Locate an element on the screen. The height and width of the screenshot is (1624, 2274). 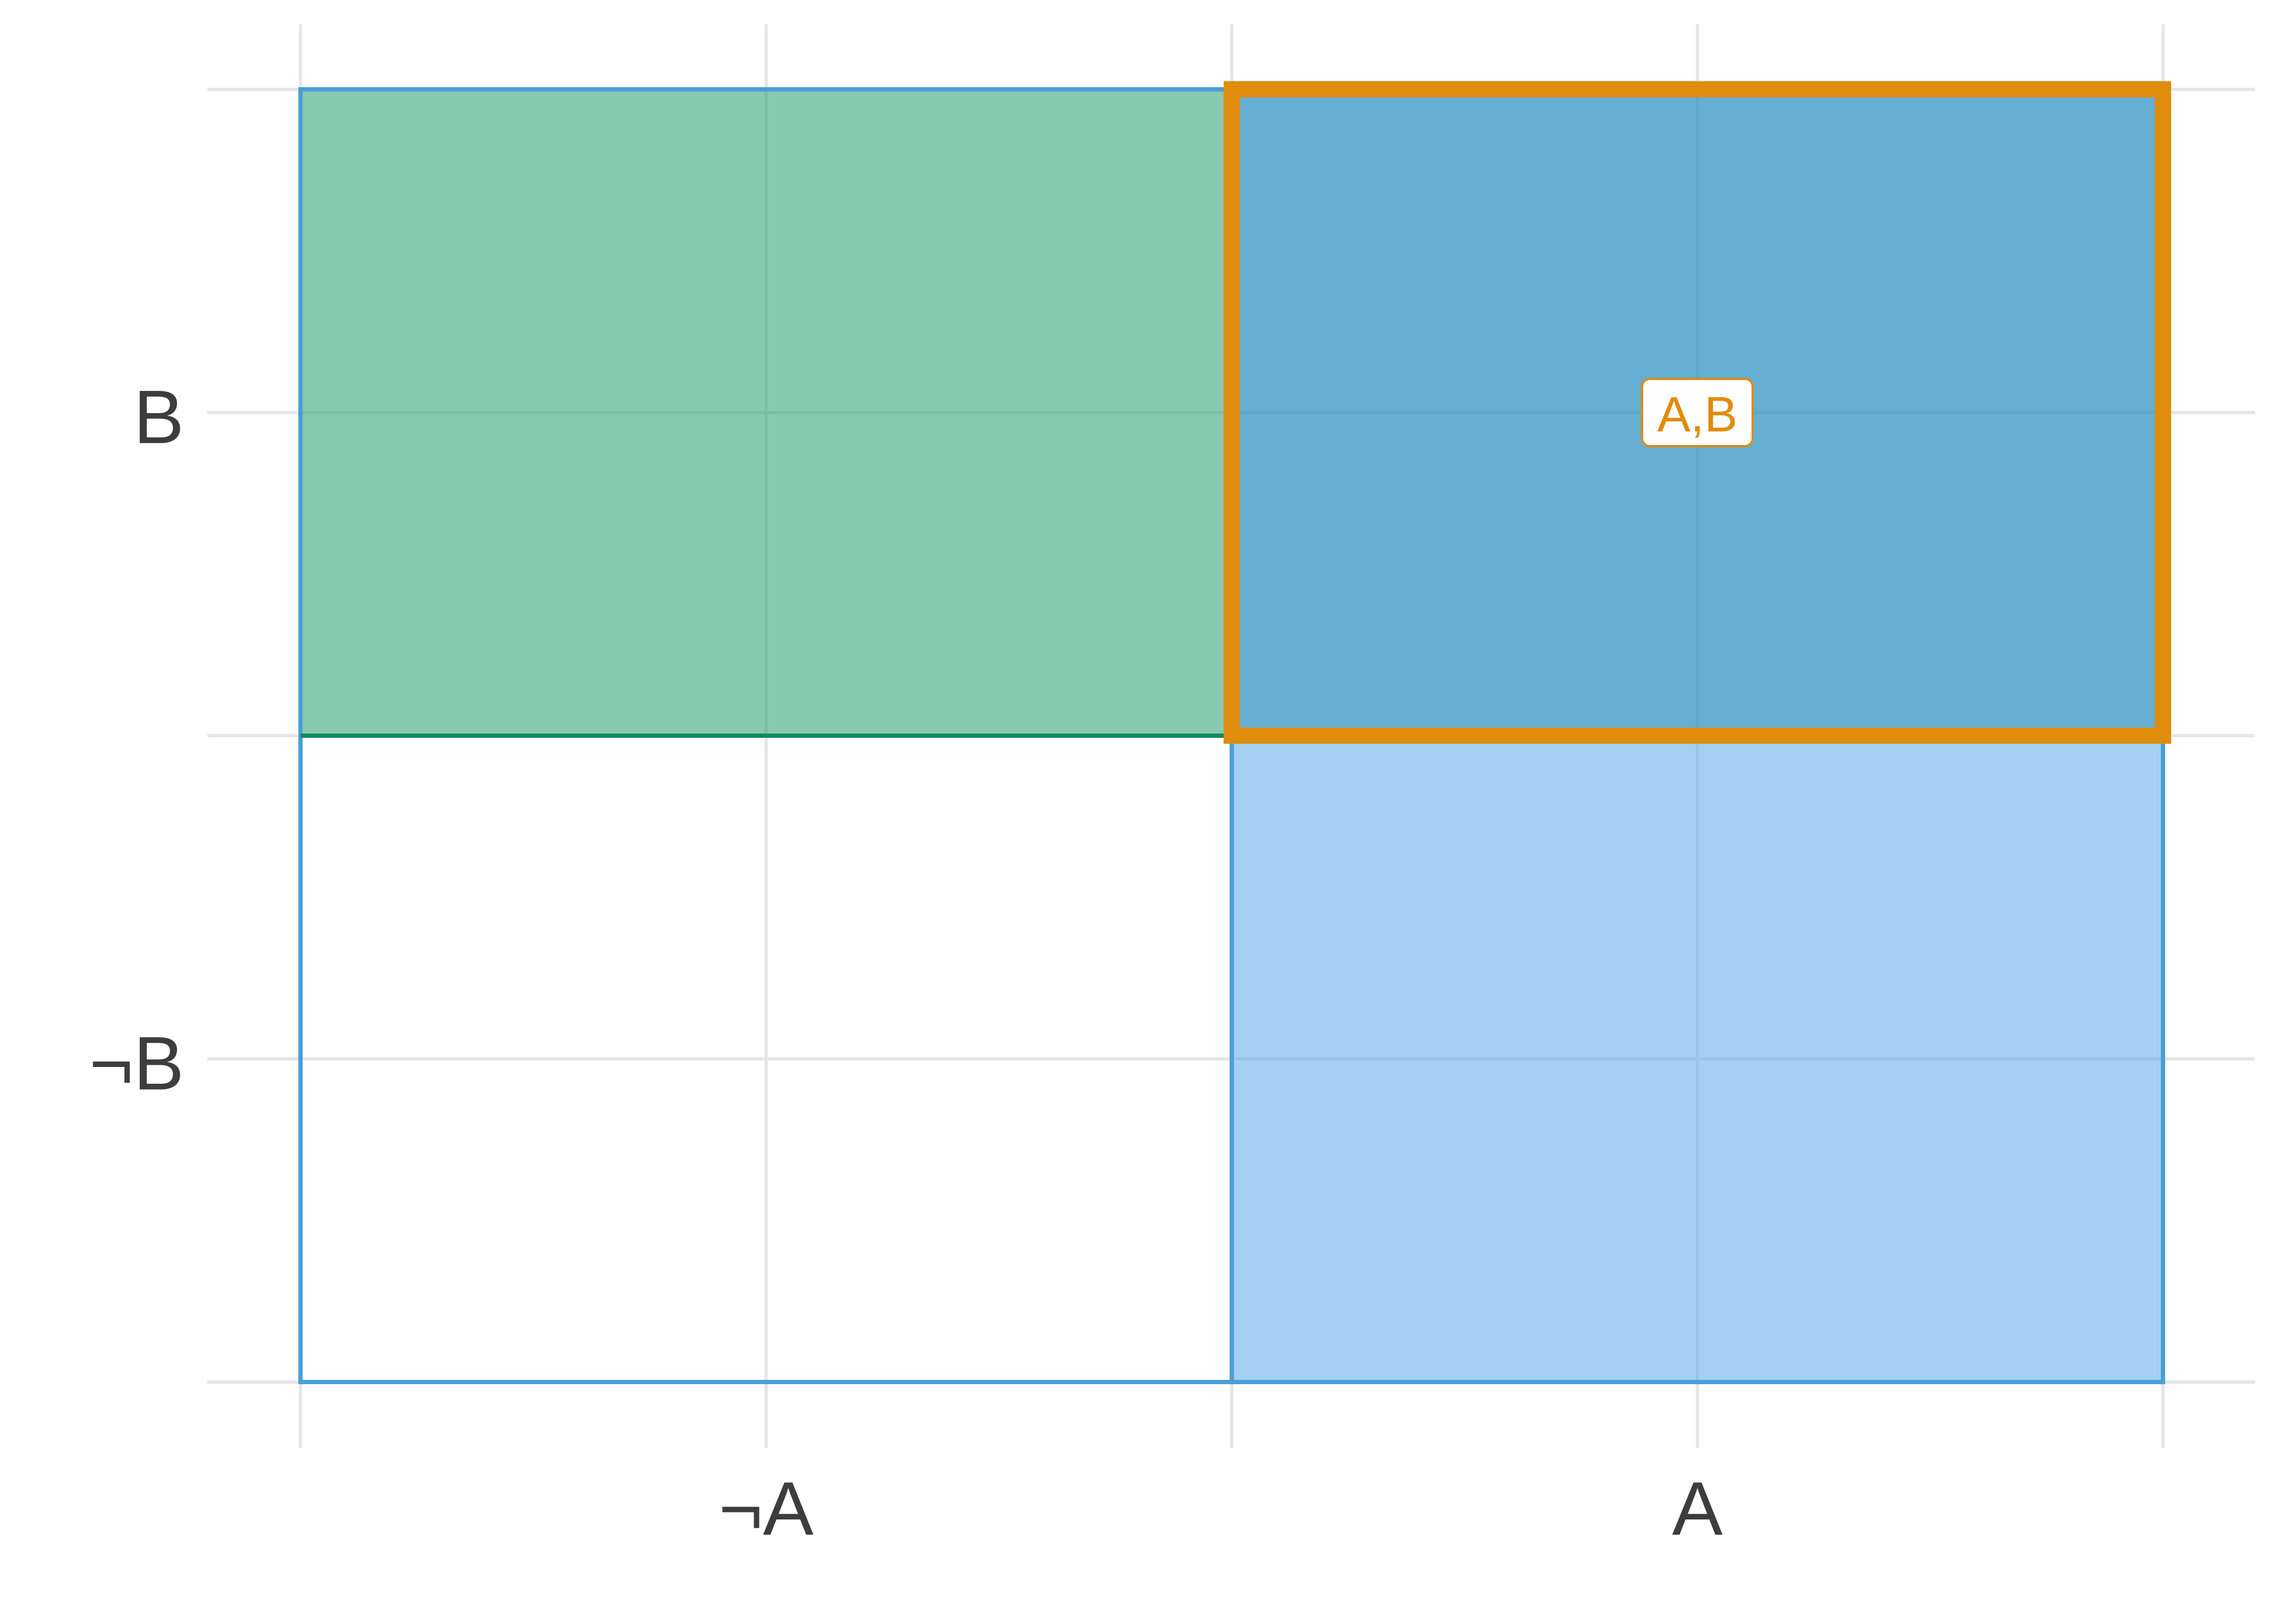
highlight-label: A,B is located at coordinates (1698, 412).